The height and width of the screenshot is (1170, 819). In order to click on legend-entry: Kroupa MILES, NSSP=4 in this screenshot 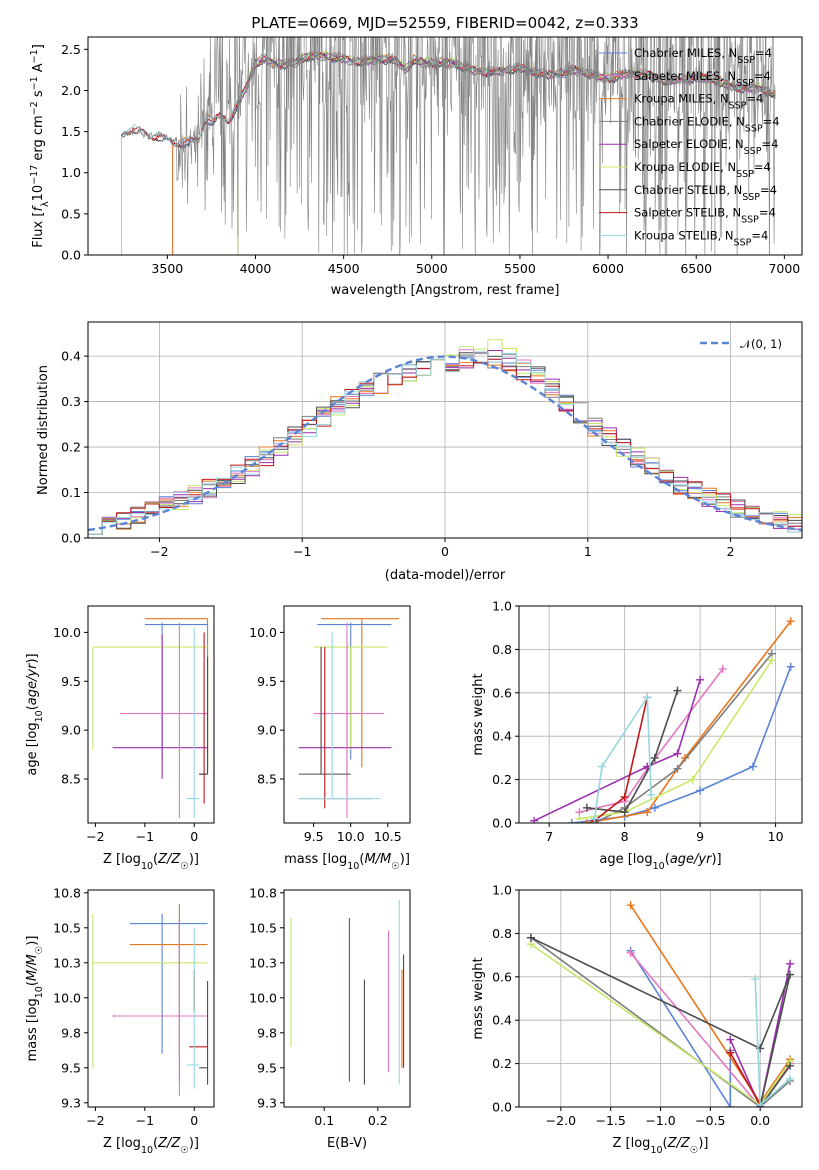, I will do `click(698, 102)`.